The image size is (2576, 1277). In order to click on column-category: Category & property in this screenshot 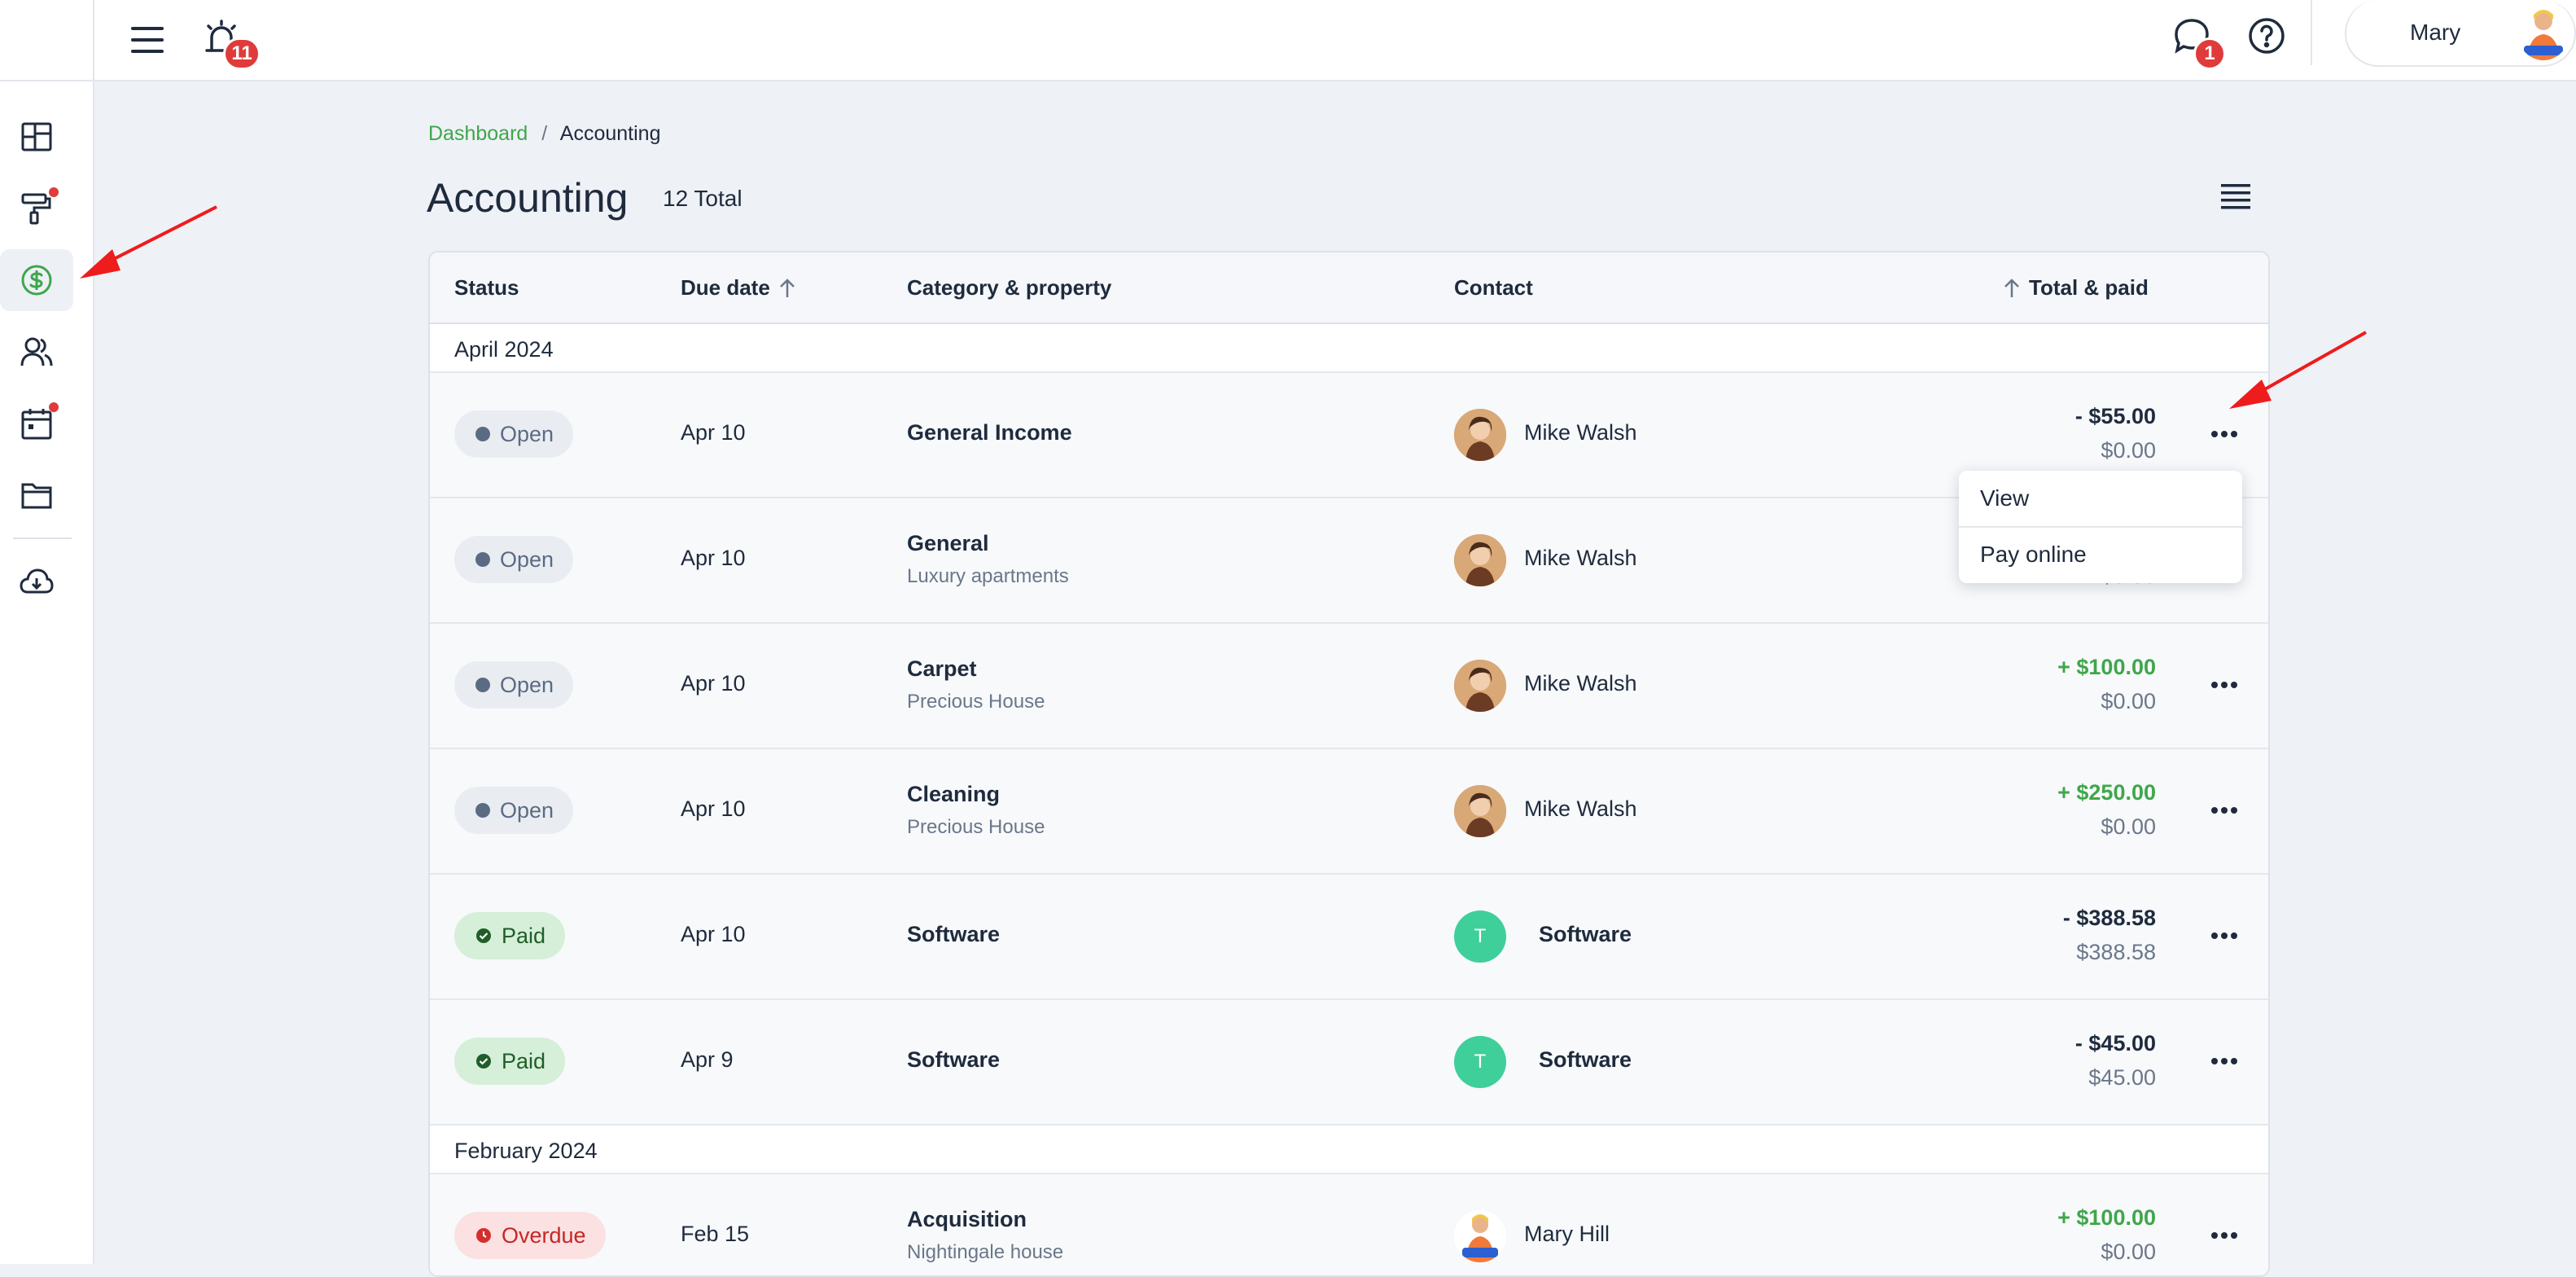, I will do `click(1009, 288)`.